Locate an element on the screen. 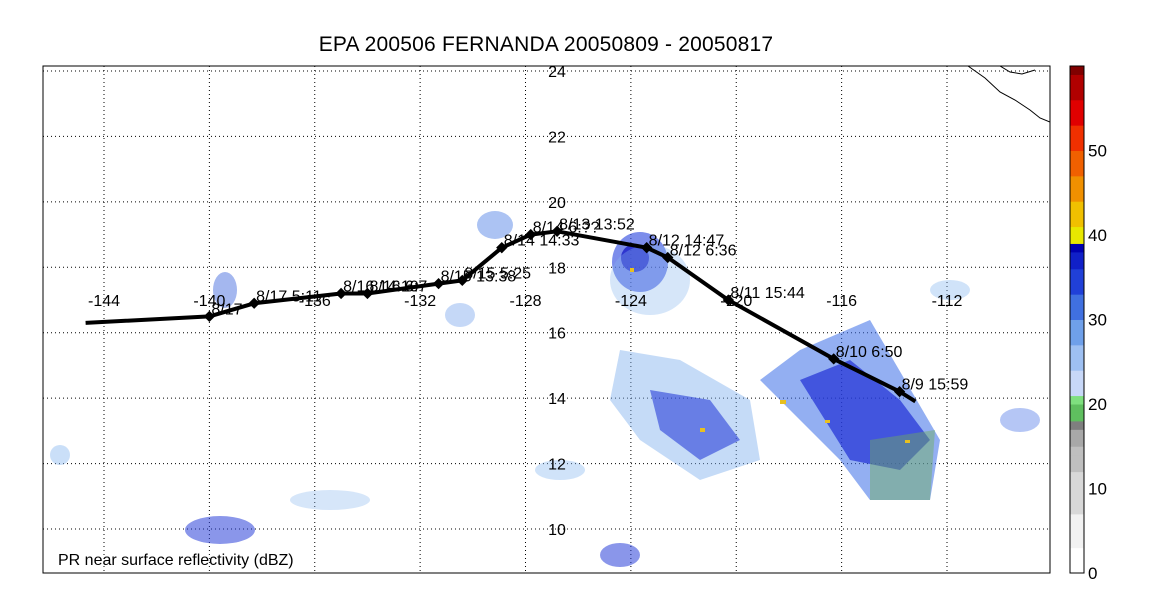 The height and width of the screenshot is (590, 1156). lat-label: 20 is located at coordinates (557, 203).